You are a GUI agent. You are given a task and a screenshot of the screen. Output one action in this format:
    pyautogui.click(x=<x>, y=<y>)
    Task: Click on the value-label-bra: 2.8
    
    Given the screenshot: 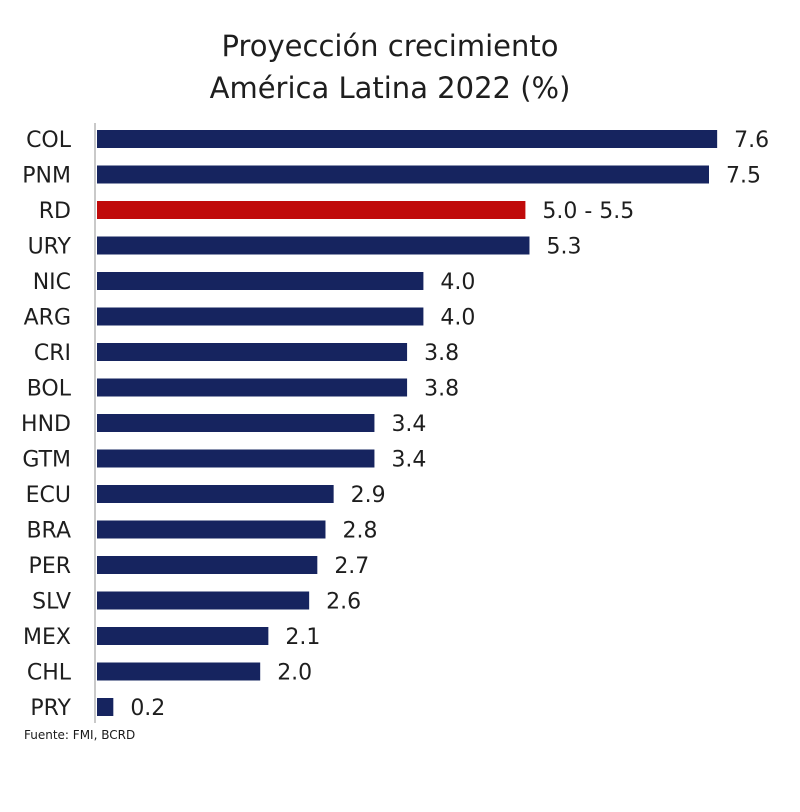 What is the action you would take?
    pyautogui.click(x=359, y=531)
    